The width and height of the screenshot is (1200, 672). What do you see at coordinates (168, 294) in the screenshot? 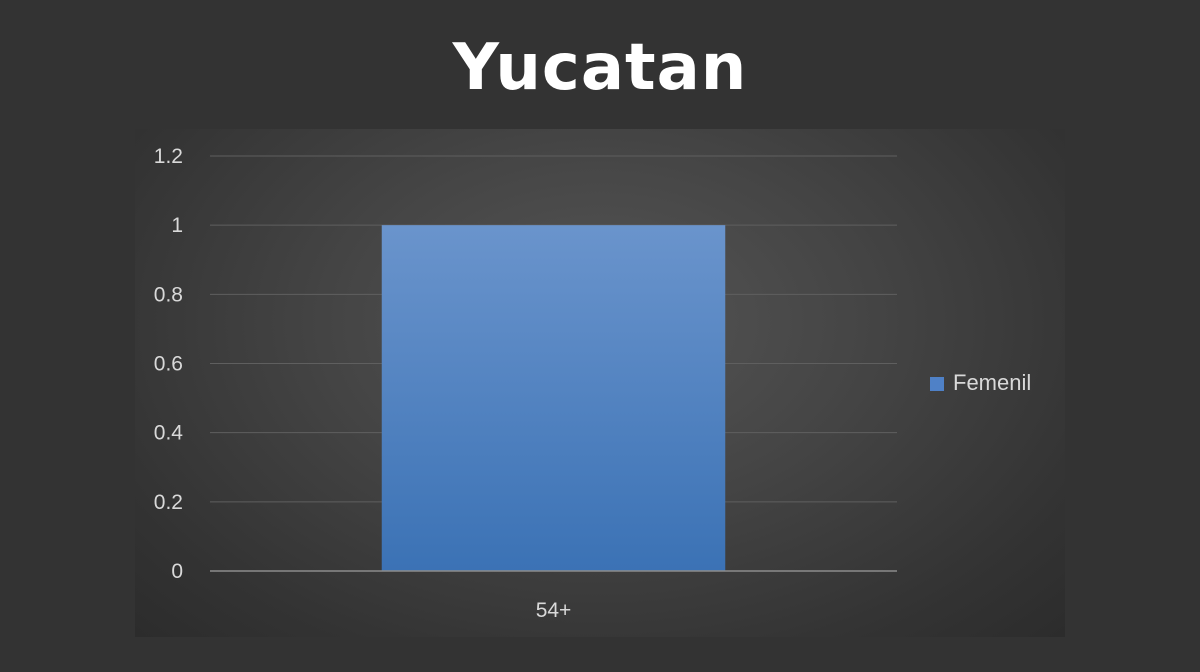
I see `y-tick-label: 0.8` at bounding box center [168, 294].